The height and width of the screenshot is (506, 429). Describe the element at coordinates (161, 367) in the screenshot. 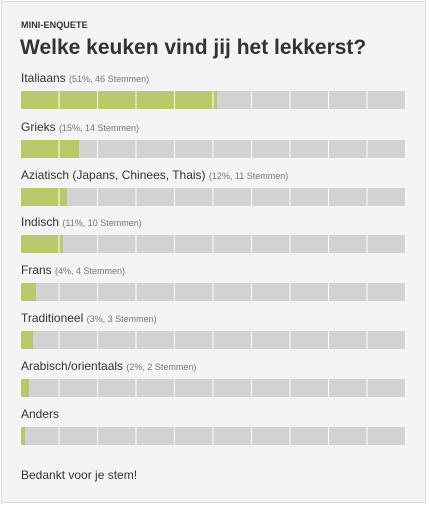

I see `option-stats: (2%, 2 Stemmen)` at that location.